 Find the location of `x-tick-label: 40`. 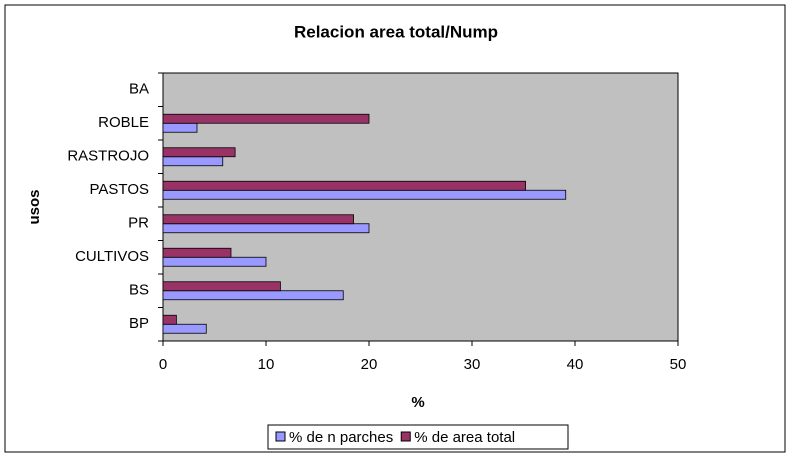

x-tick-label: 40 is located at coordinates (575, 364).